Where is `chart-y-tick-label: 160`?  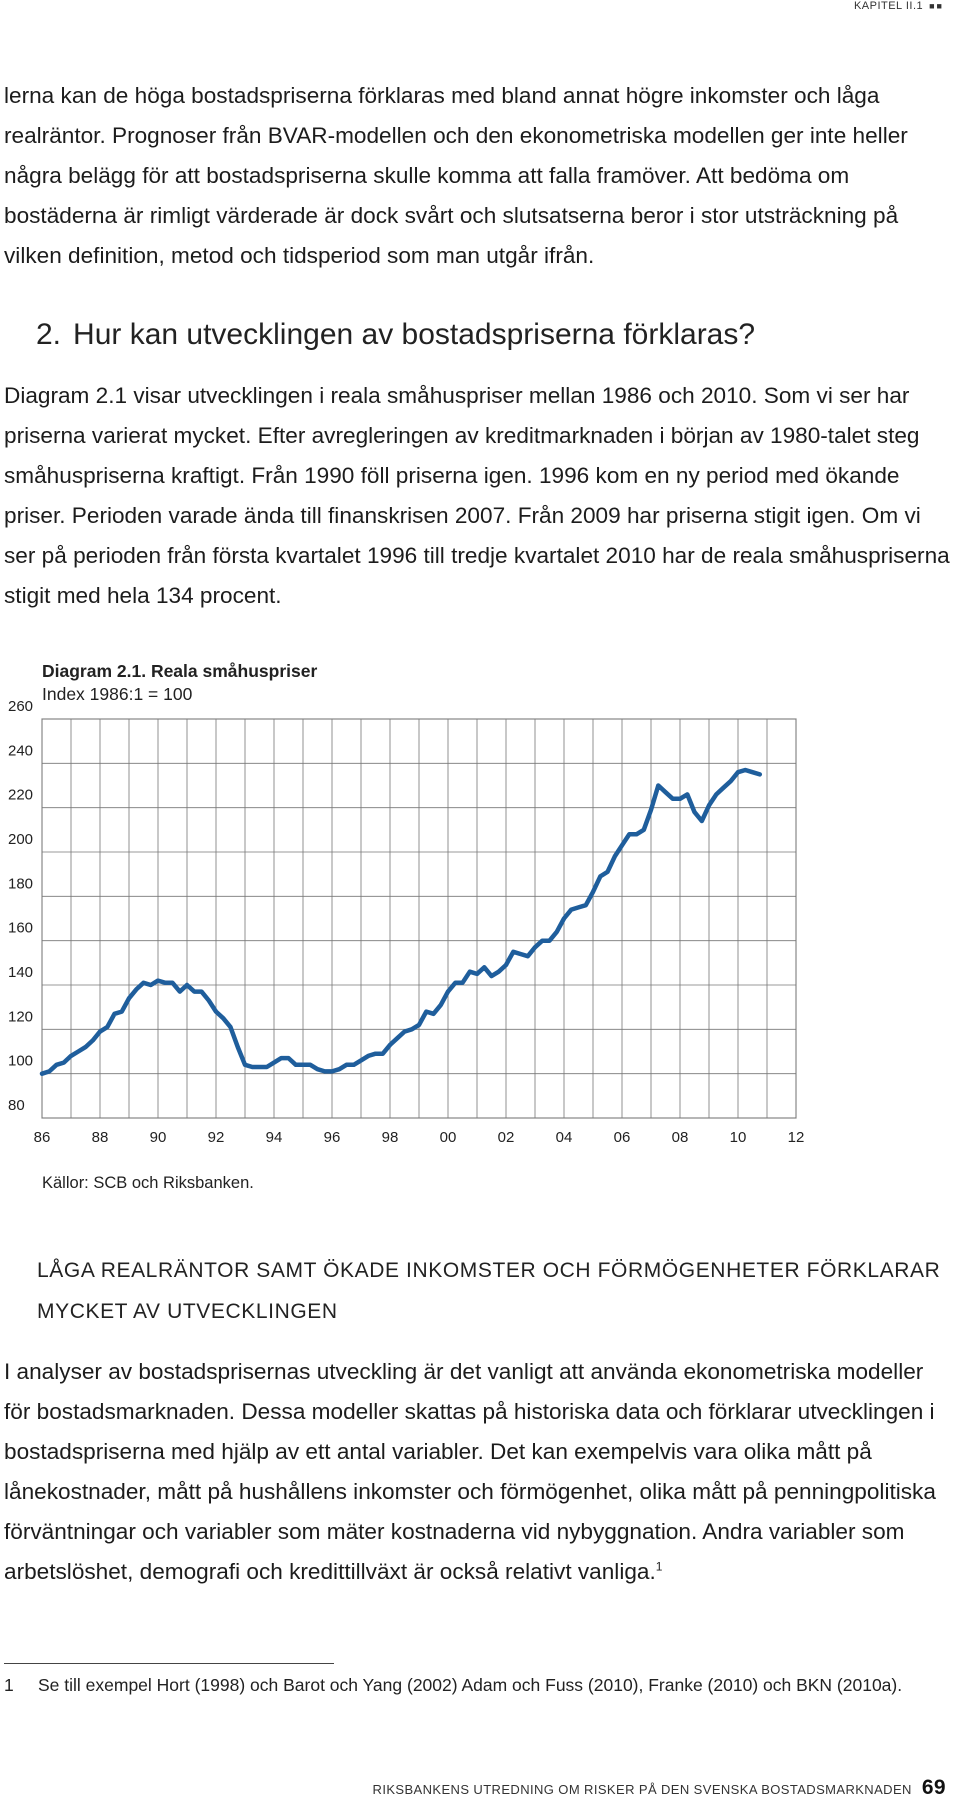
chart-y-tick-label: 160 is located at coordinates (20, 928).